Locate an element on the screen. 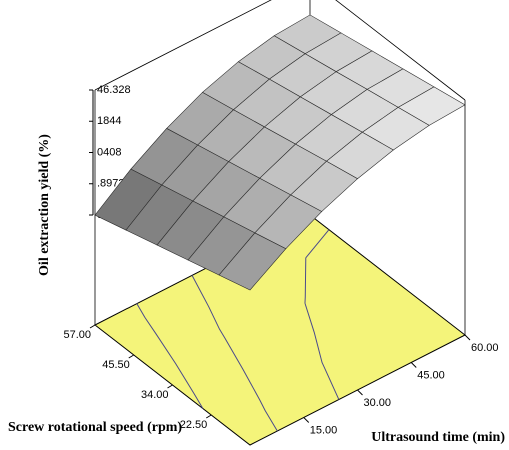  x-axis-label: Ultrasound time (min) is located at coordinates (438, 437).